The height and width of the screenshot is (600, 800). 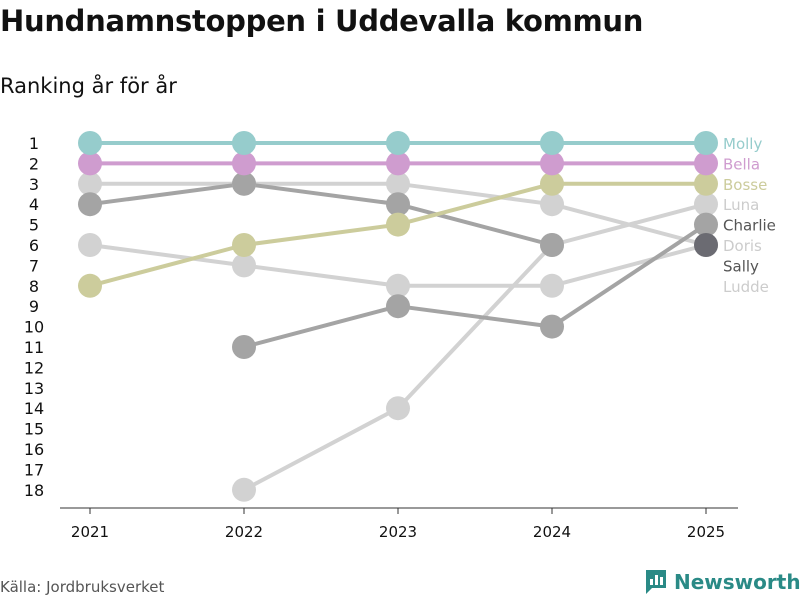 What do you see at coordinates (749, 226) in the screenshot?
I see `end-label-charlie: Charlie` at bounding box center [749, 226].